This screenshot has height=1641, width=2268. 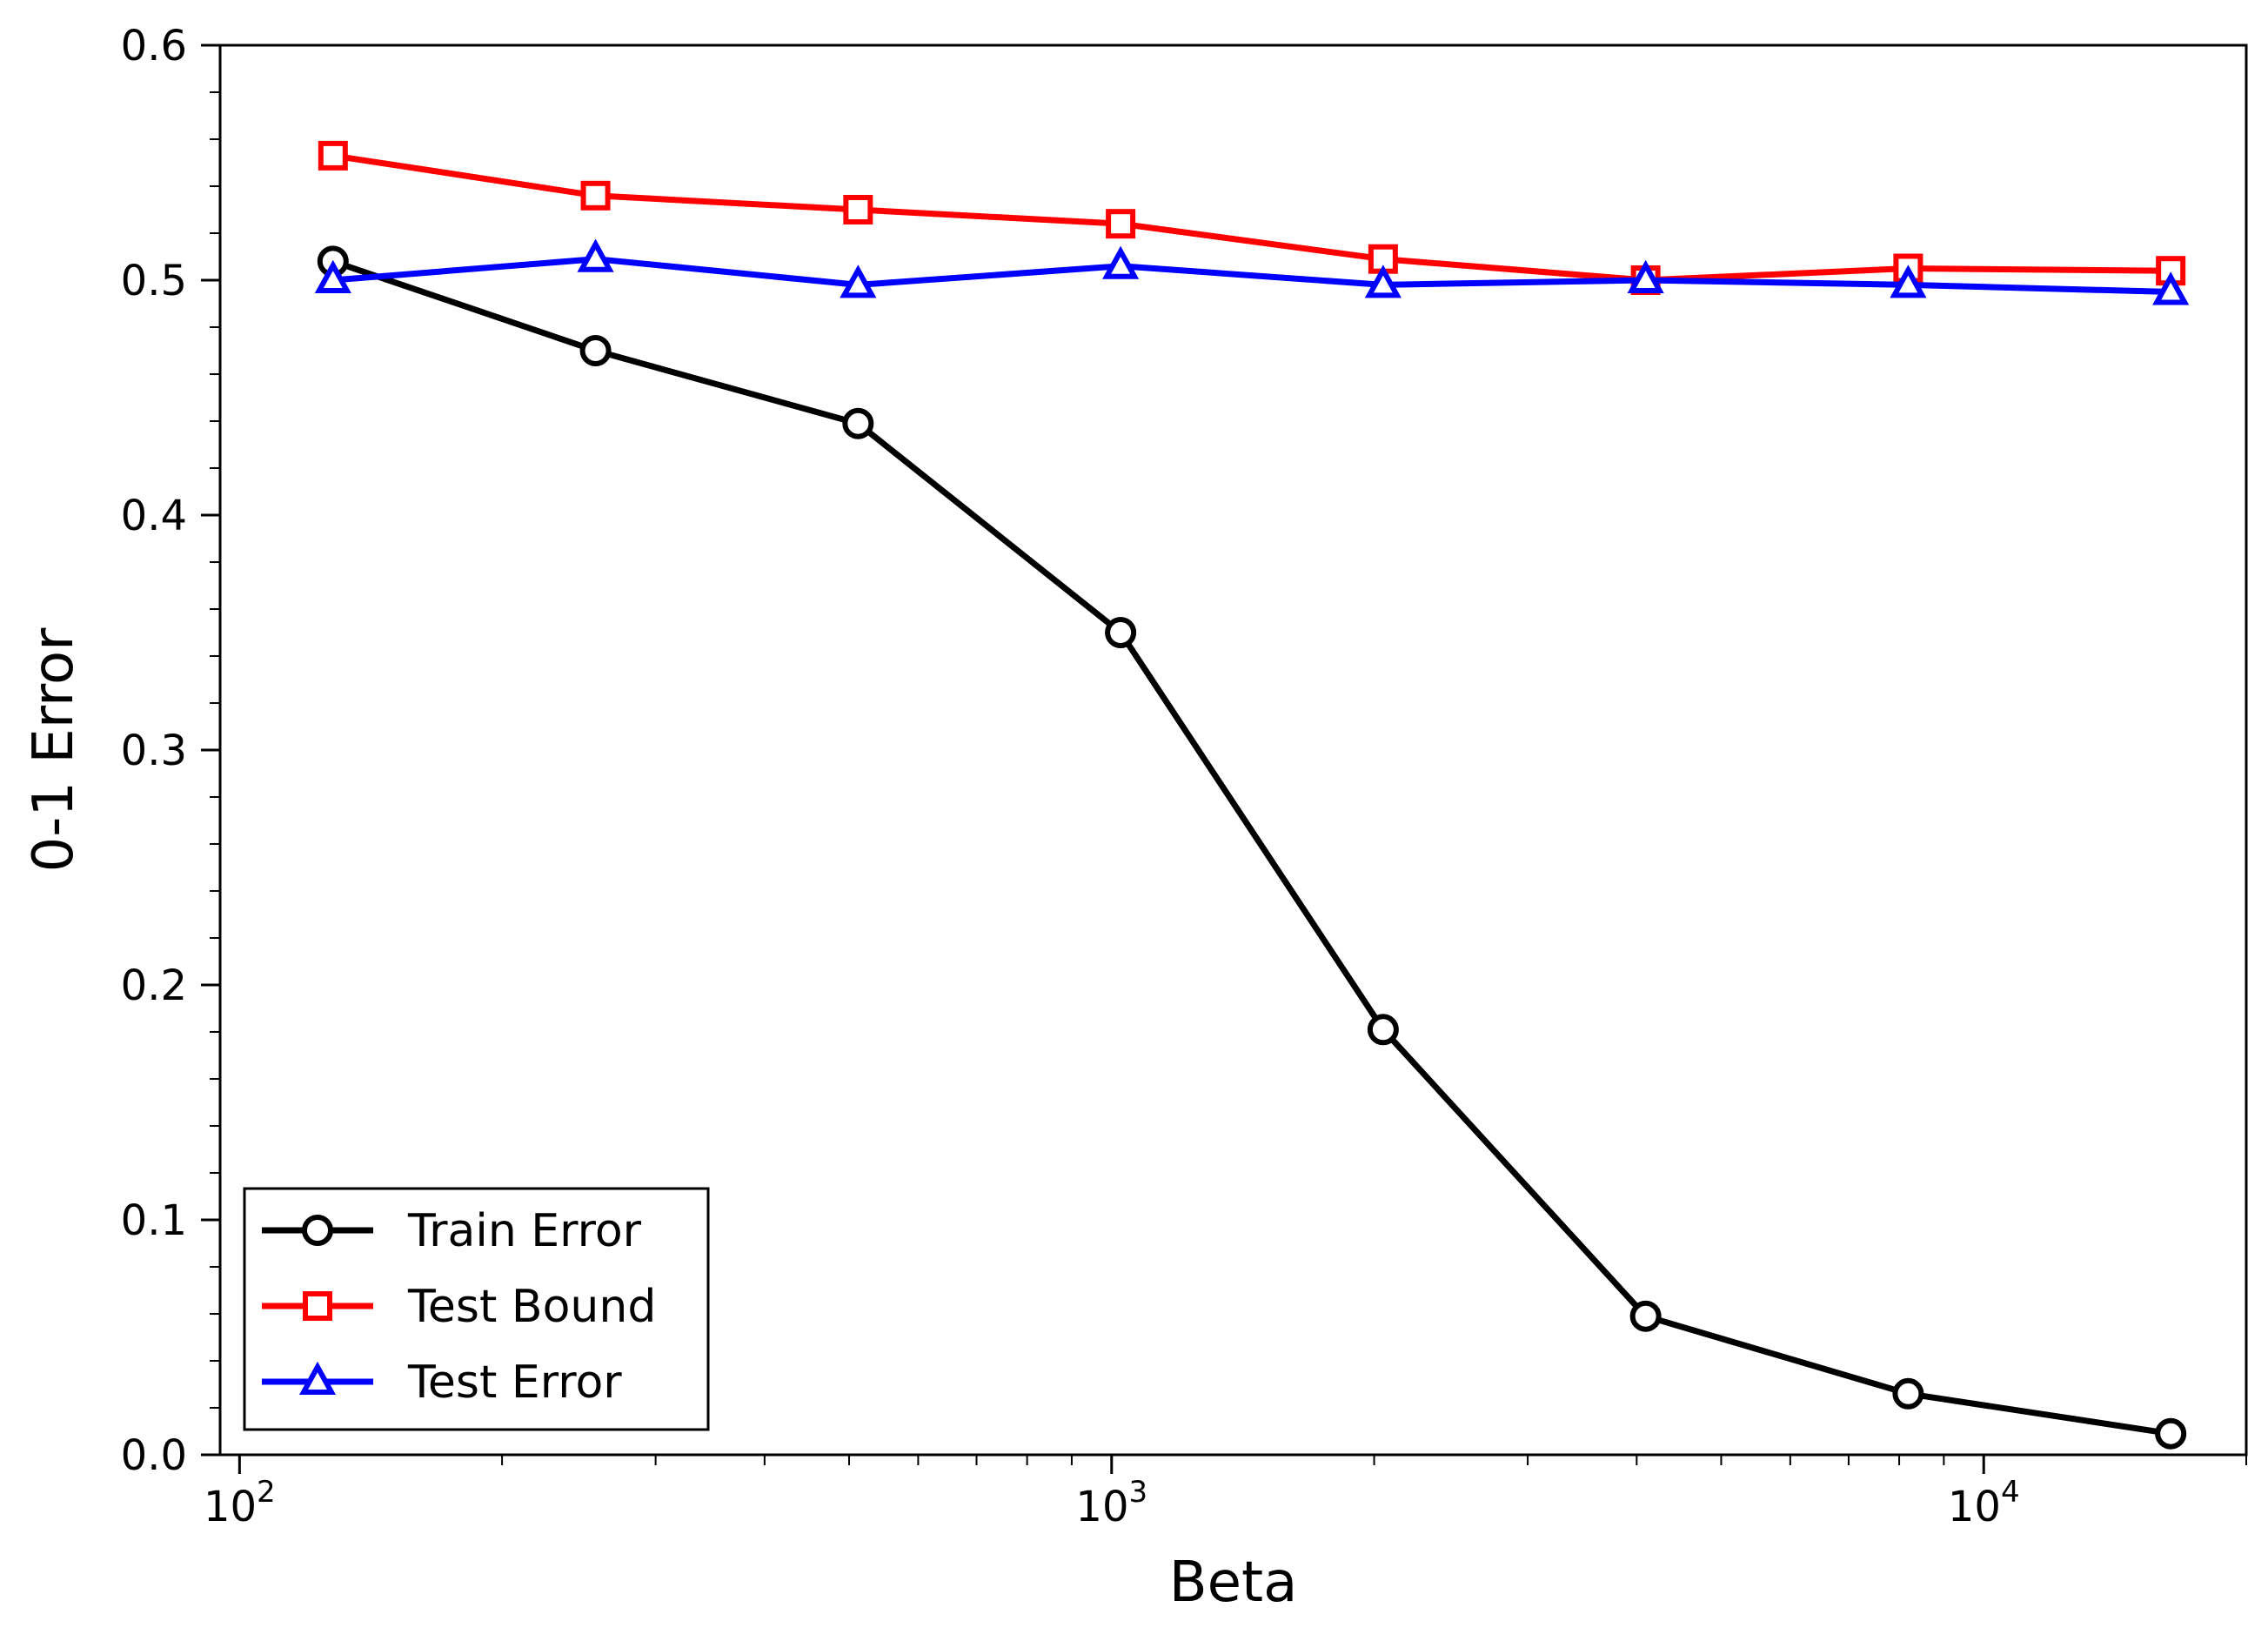 I want to click on x-axis-label: Beta, so click(x=1233, y=1583).